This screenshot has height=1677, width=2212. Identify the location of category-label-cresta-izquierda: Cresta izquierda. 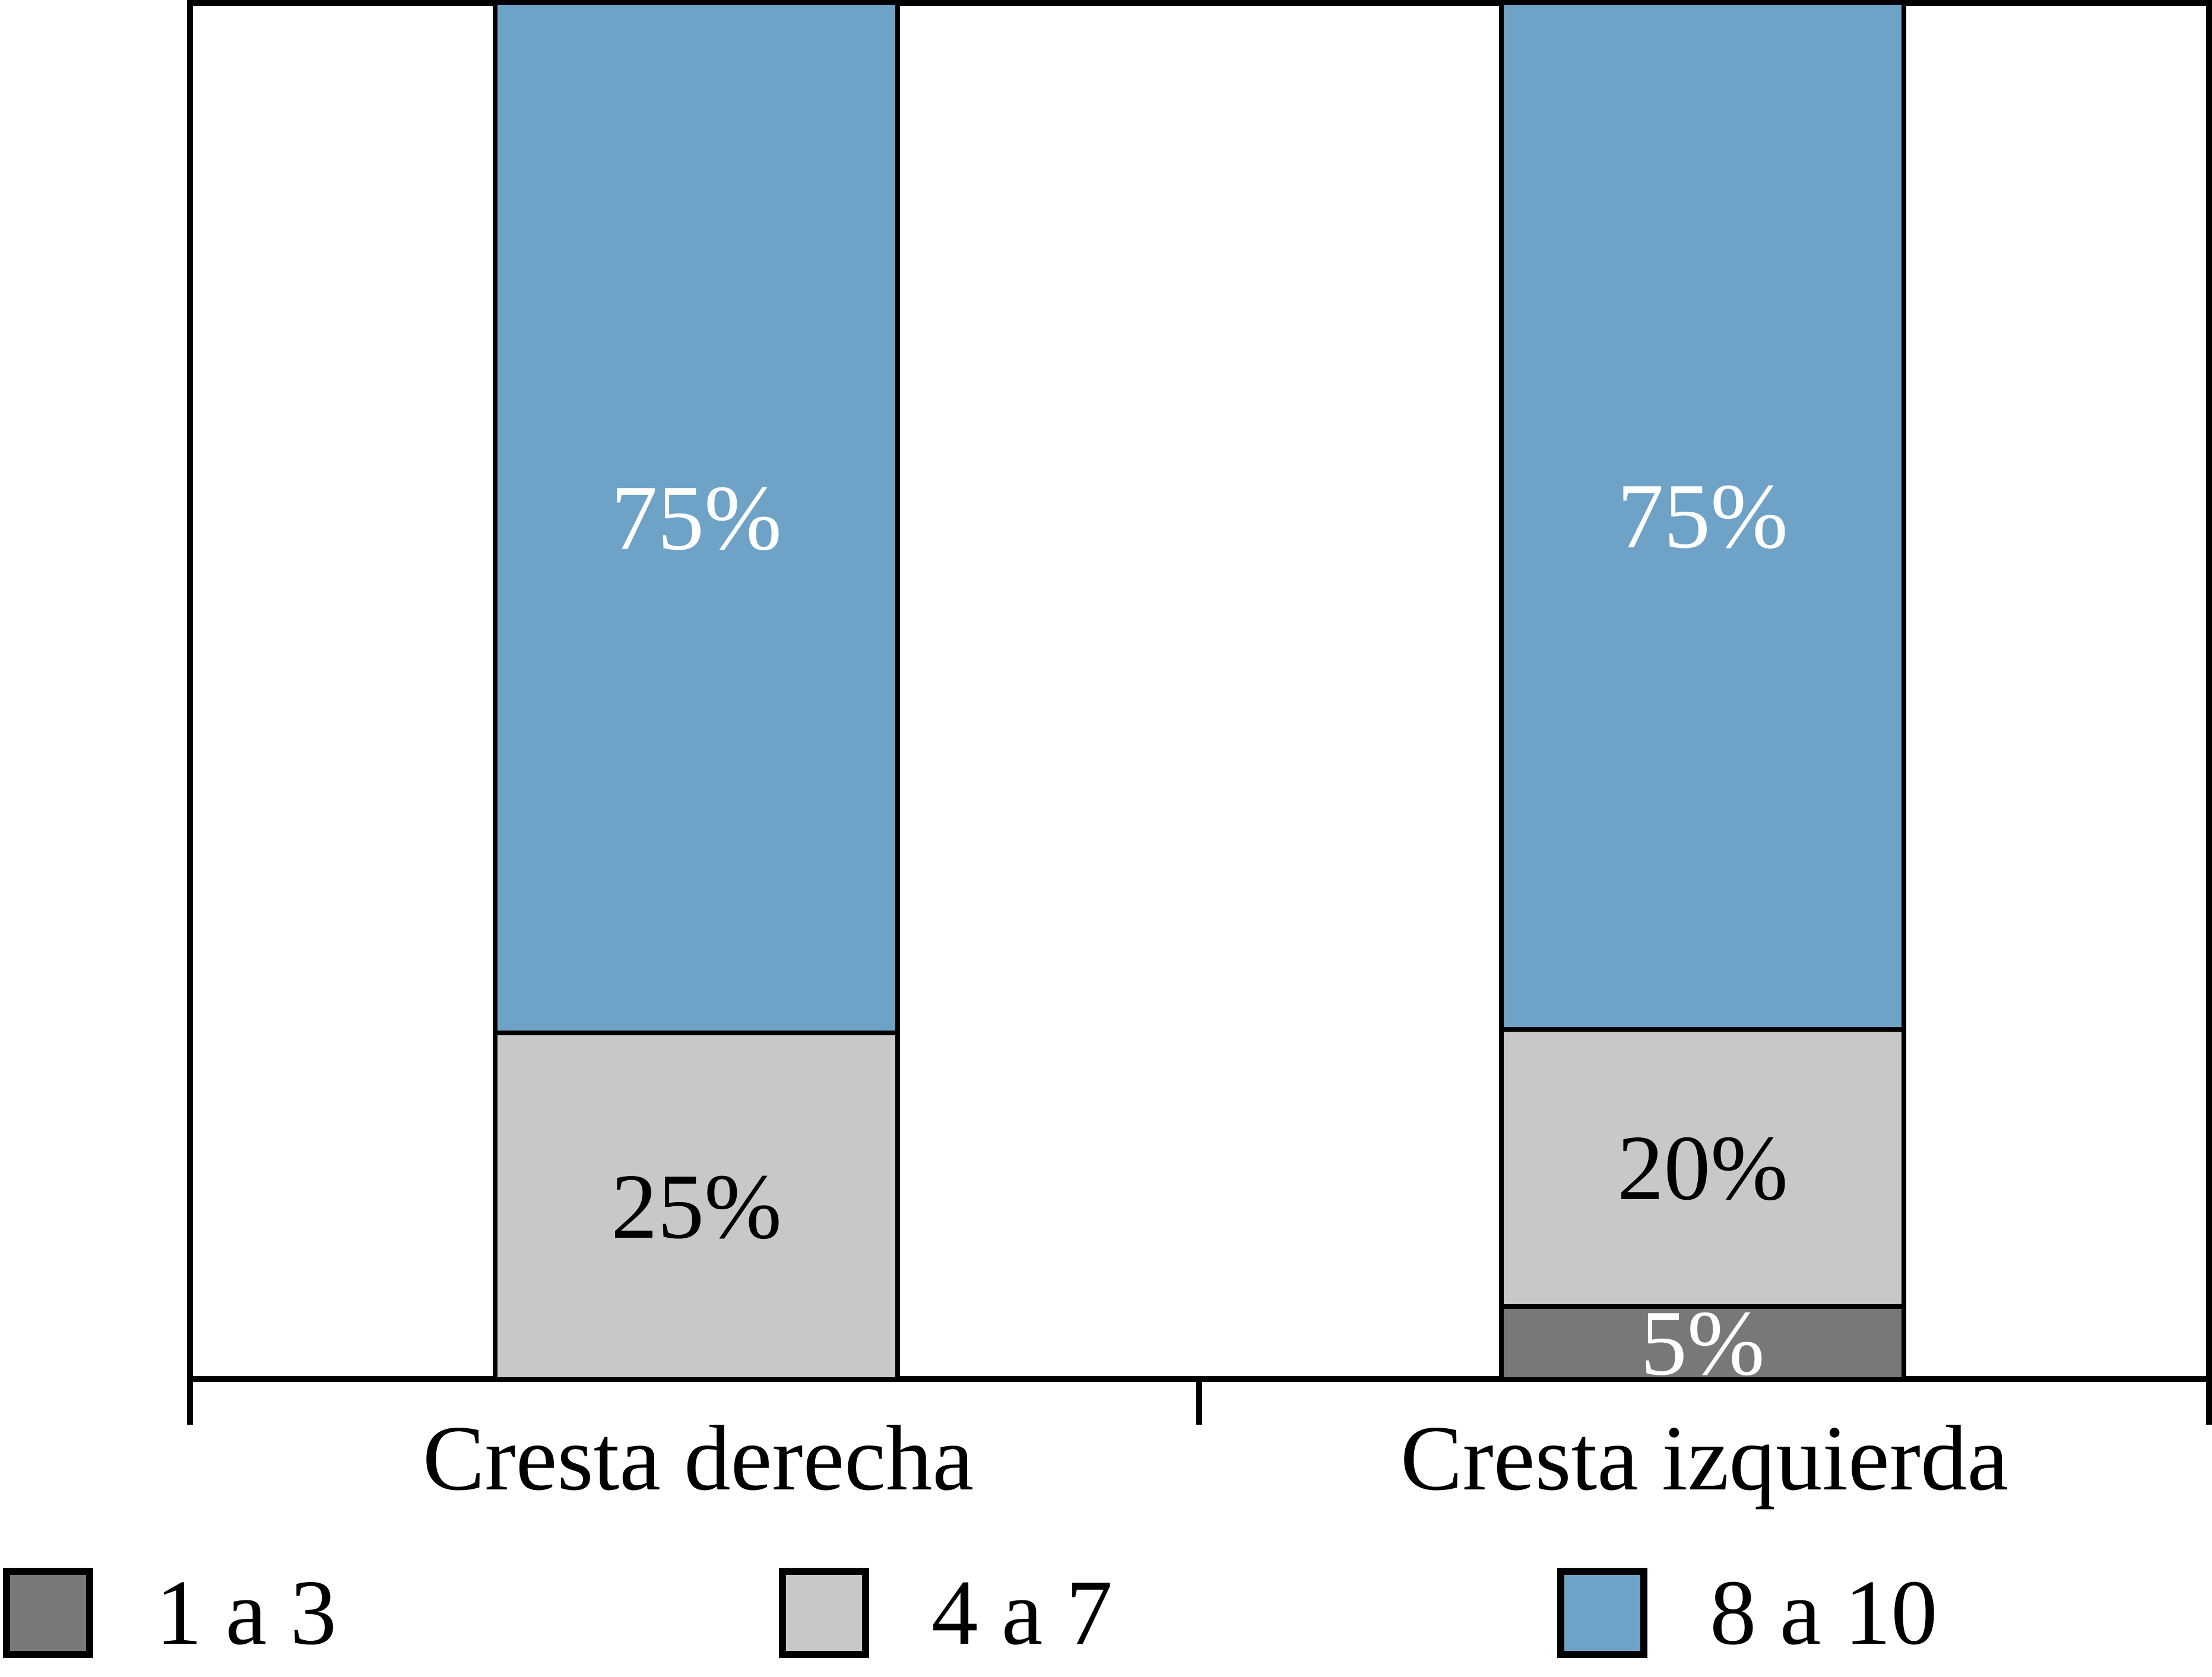
(1704, 1458).